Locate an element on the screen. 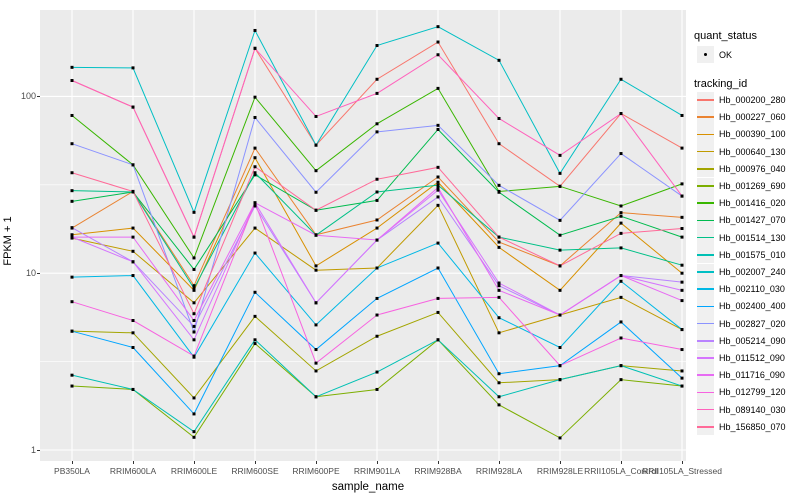 Image resolution: width=800 pixels, height=500 pixels. legend-label: Hb_089140_030 is located at coordinates (752, 409).